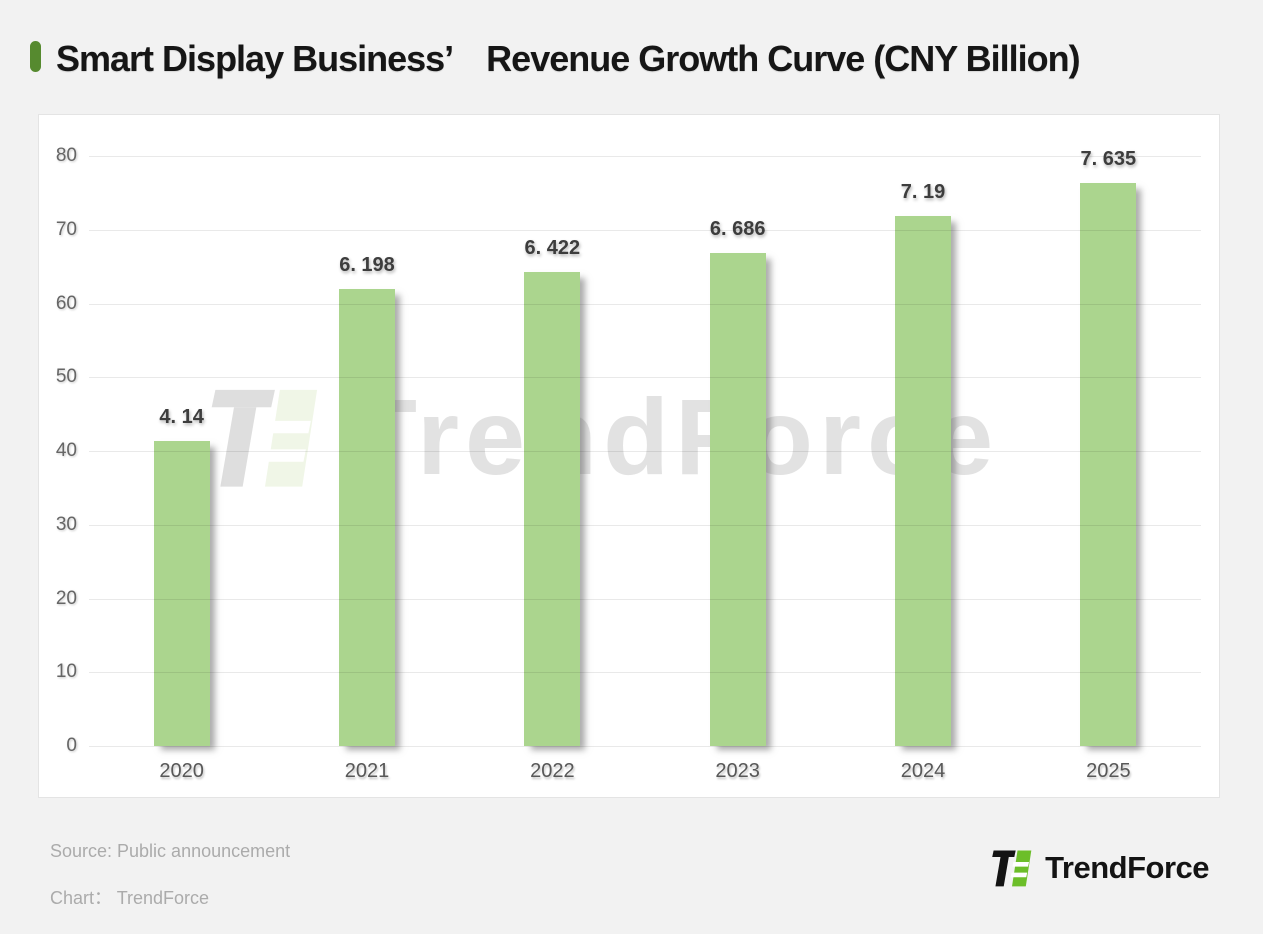 The width and height of the screenshot is (1263, 934). I want to click on y-axis-tick: 60, so click(66, 303).